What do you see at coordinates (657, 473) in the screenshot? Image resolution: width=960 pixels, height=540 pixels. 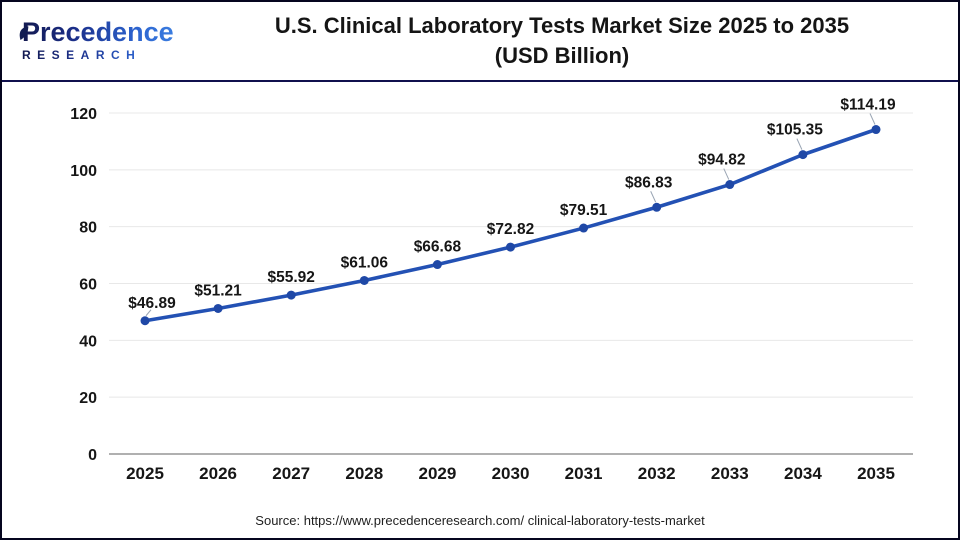 I see `x-axis-label: 2032` at bounding box center [657, 473].